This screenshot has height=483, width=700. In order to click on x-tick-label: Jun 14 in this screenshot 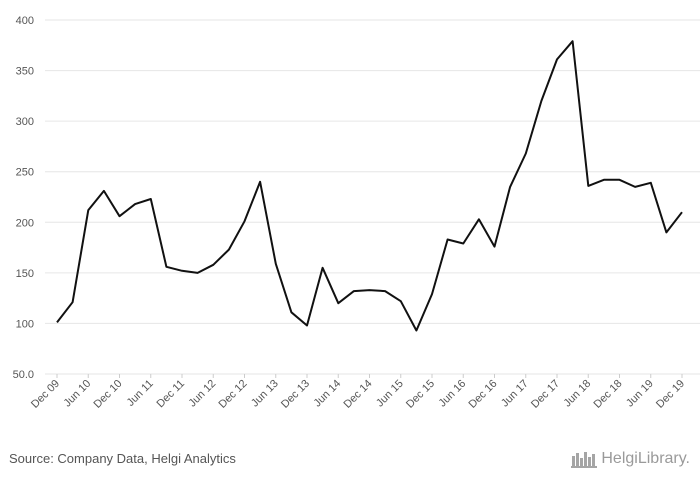, I will do `click(328, 394)`.